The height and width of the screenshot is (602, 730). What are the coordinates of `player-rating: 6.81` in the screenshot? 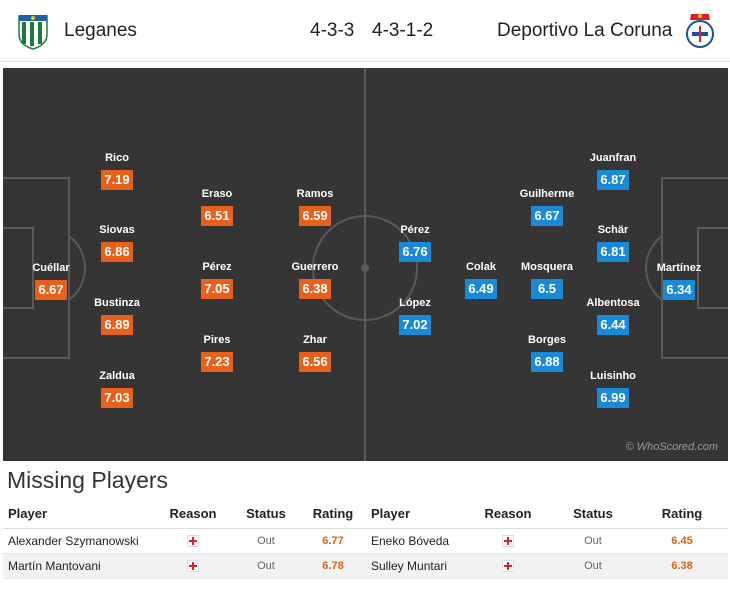 It's located at (613, 252).